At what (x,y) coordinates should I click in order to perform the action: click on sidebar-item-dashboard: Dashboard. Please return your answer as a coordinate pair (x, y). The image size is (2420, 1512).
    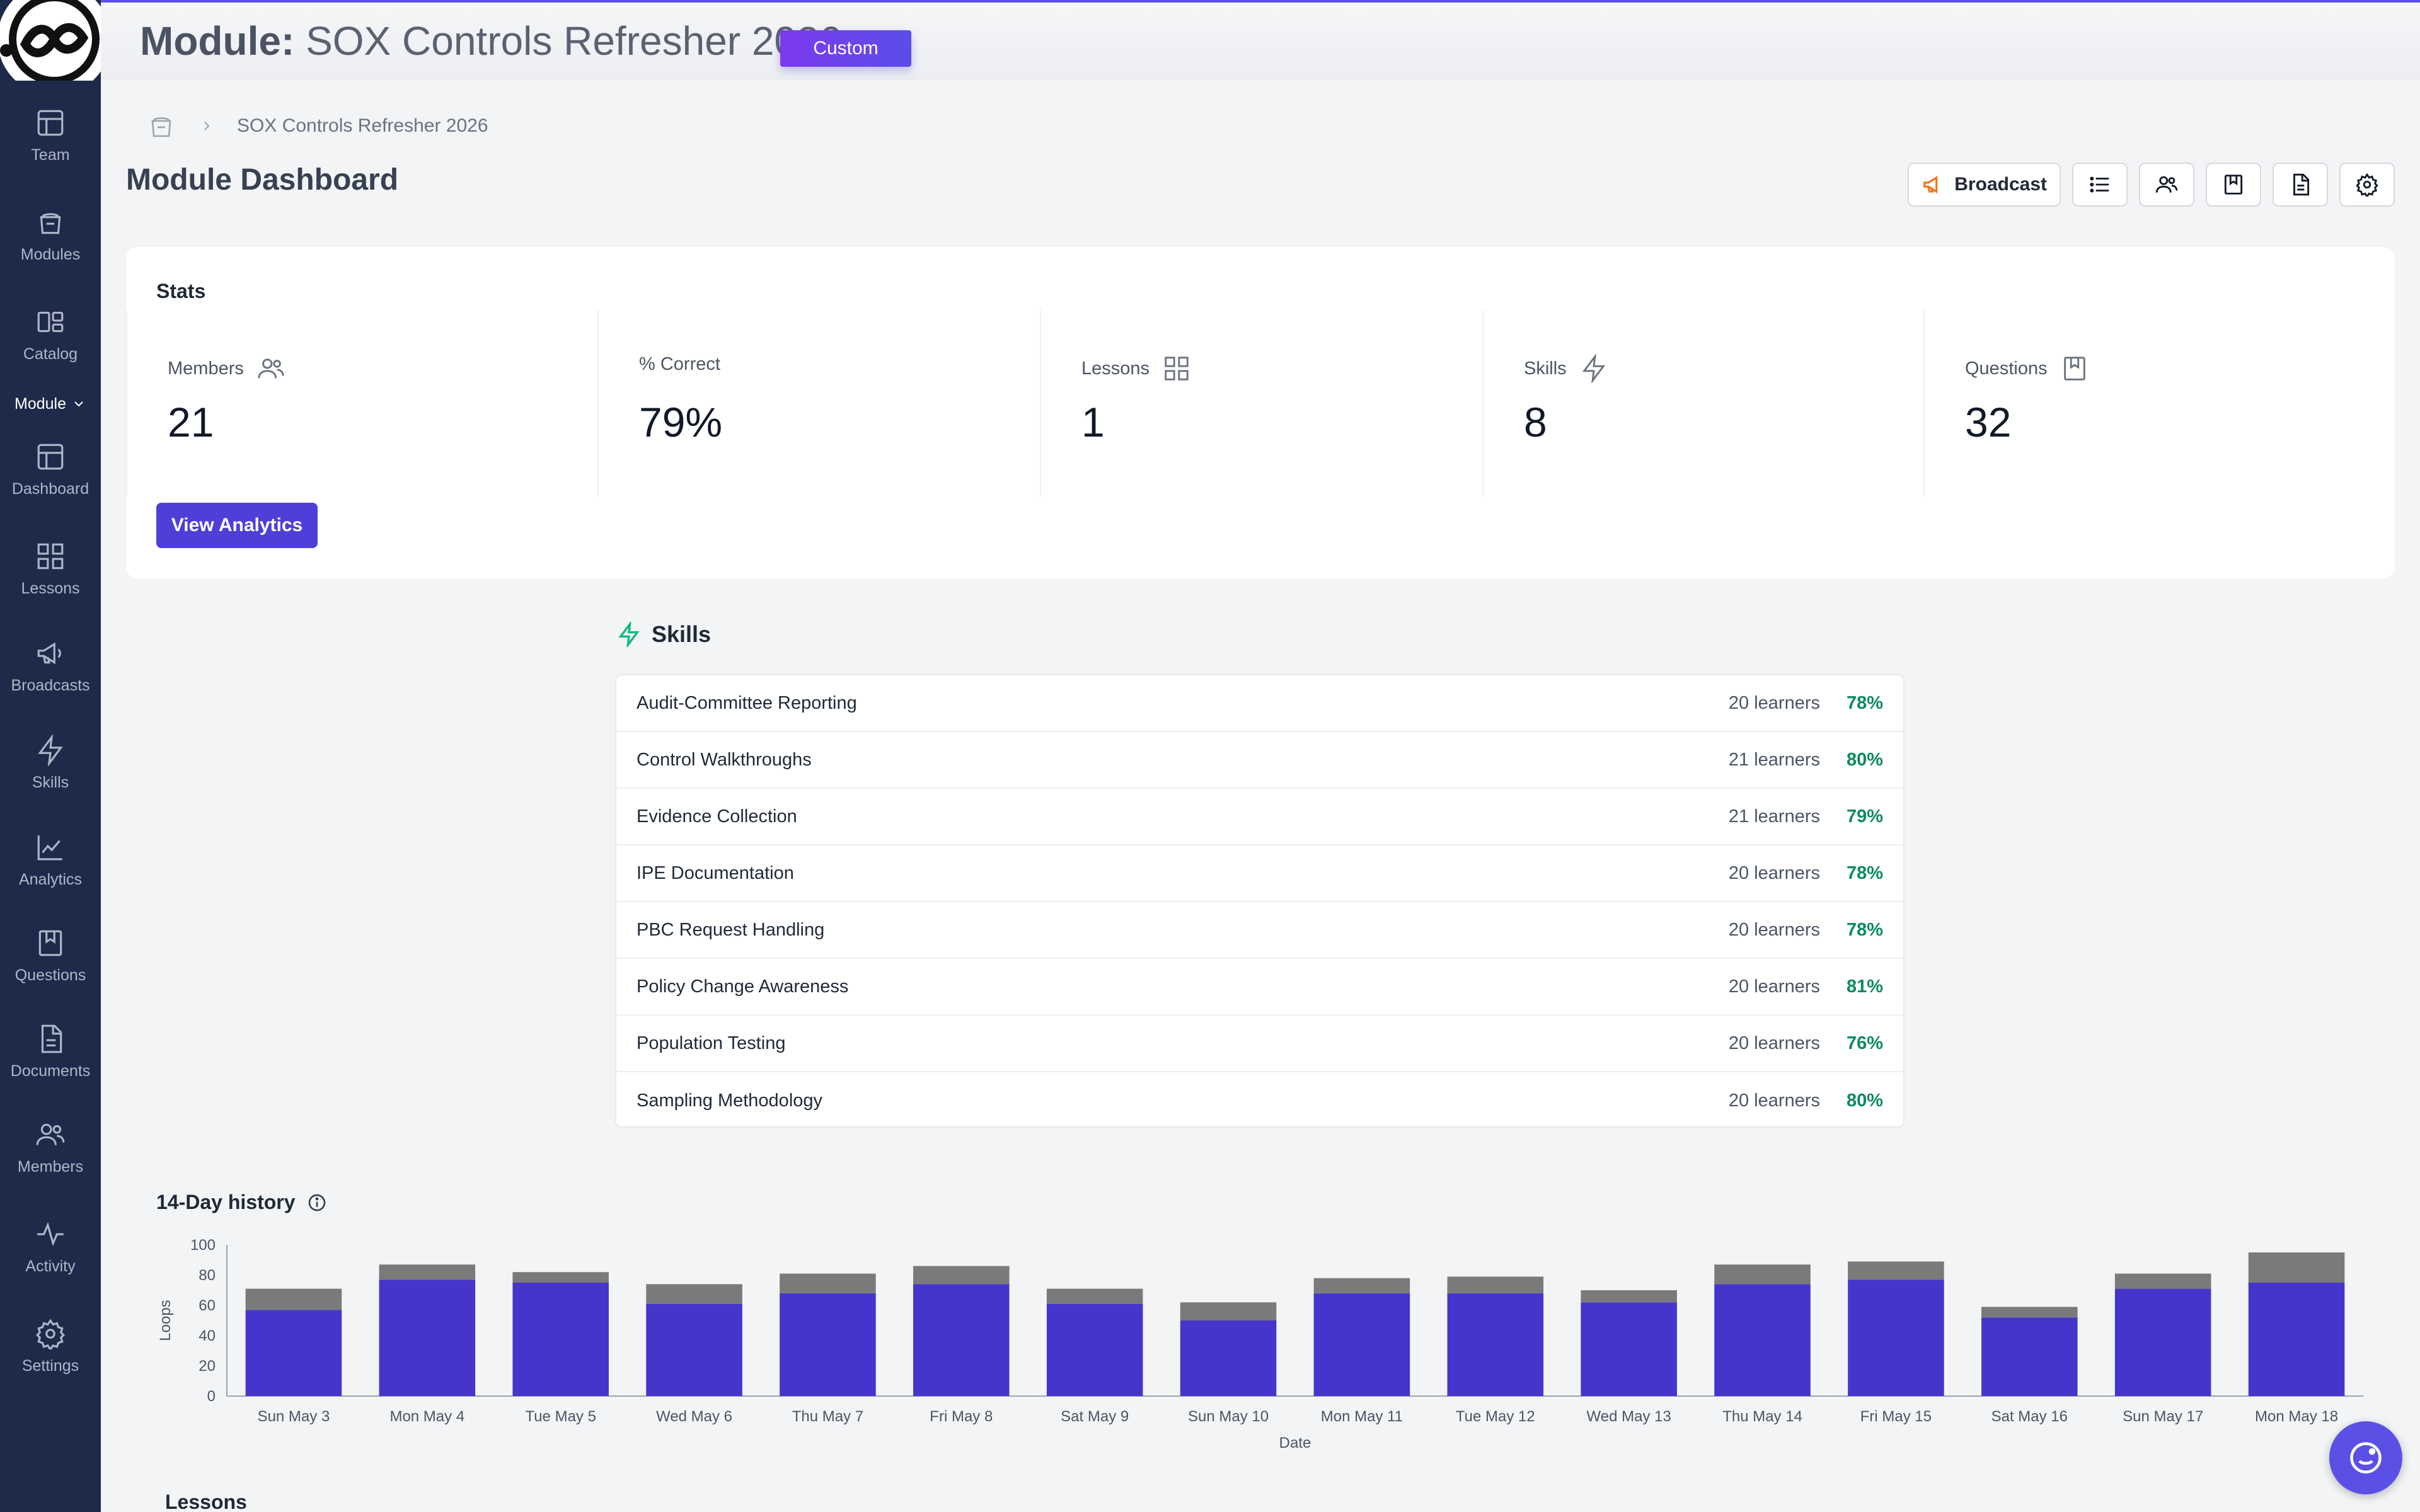
    Looking at the image, I should click on (50, 469).